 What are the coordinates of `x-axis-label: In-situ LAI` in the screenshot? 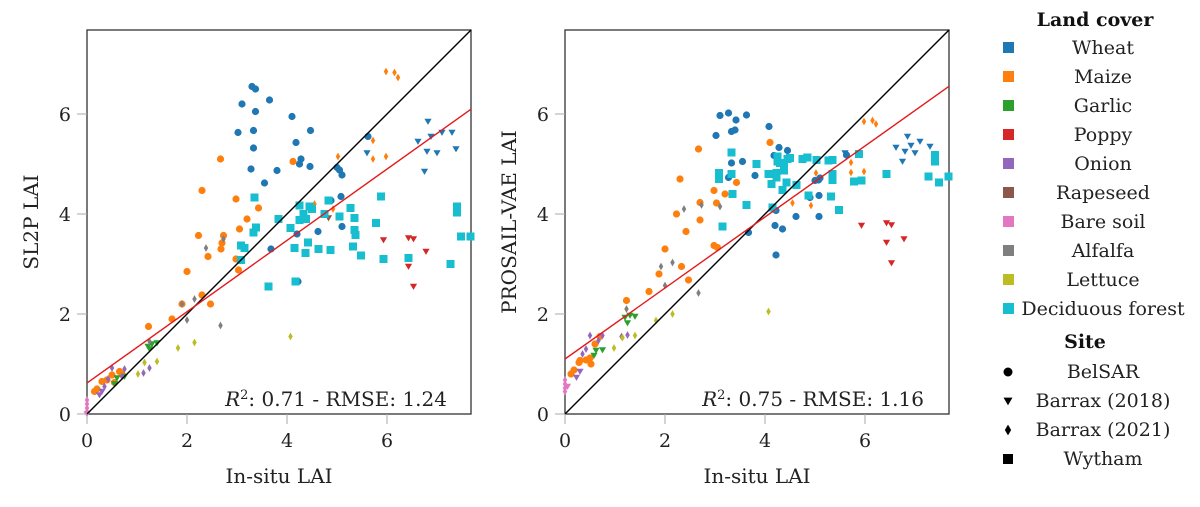 It's located at (278, 476).